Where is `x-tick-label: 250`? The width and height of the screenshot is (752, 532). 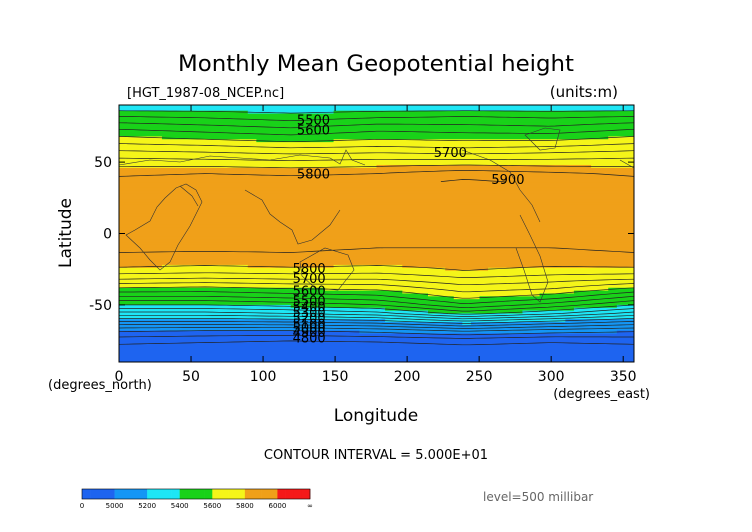
x-tick-label: 250 is located at coordinates (479, 377).